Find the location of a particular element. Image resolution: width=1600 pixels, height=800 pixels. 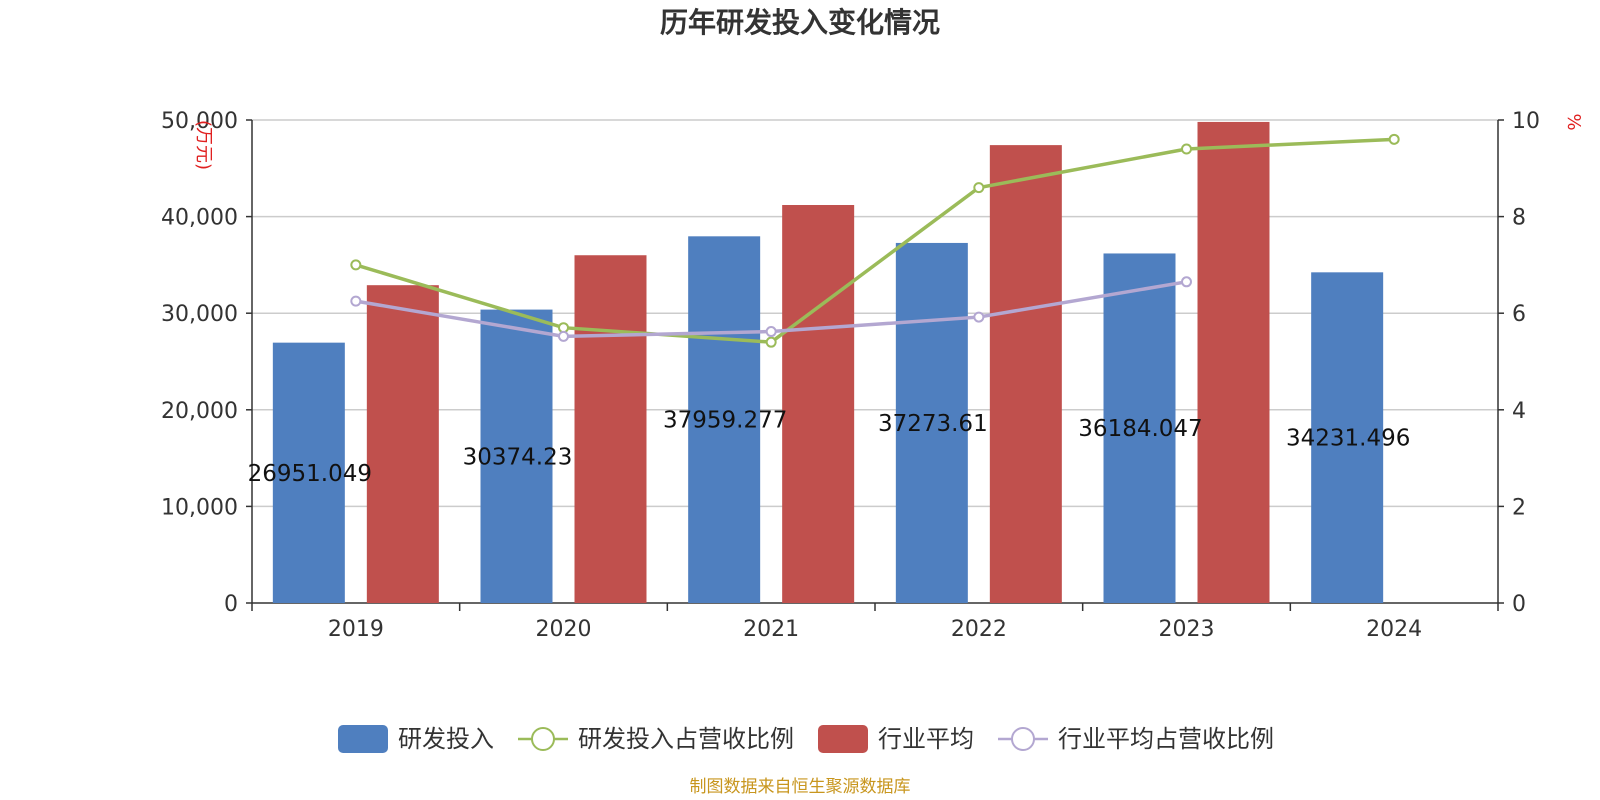

legend-label: 行业平均 is located at coordinates (926, 739).